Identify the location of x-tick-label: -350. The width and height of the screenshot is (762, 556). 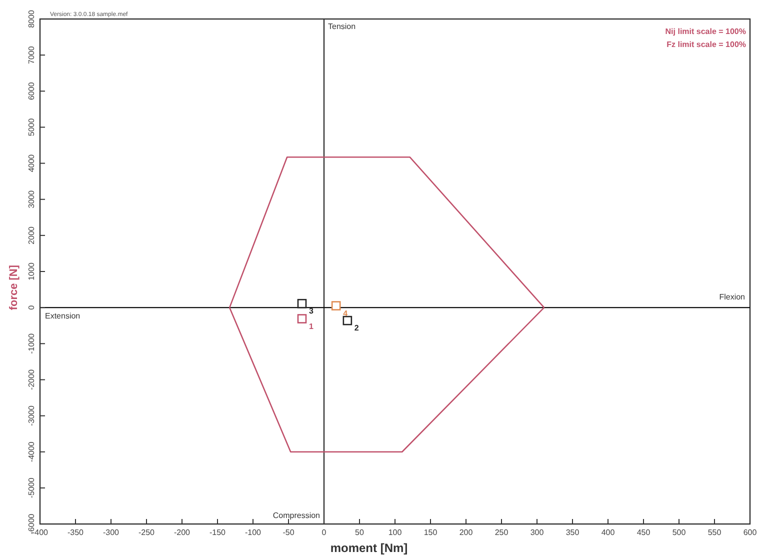
(75, 532).